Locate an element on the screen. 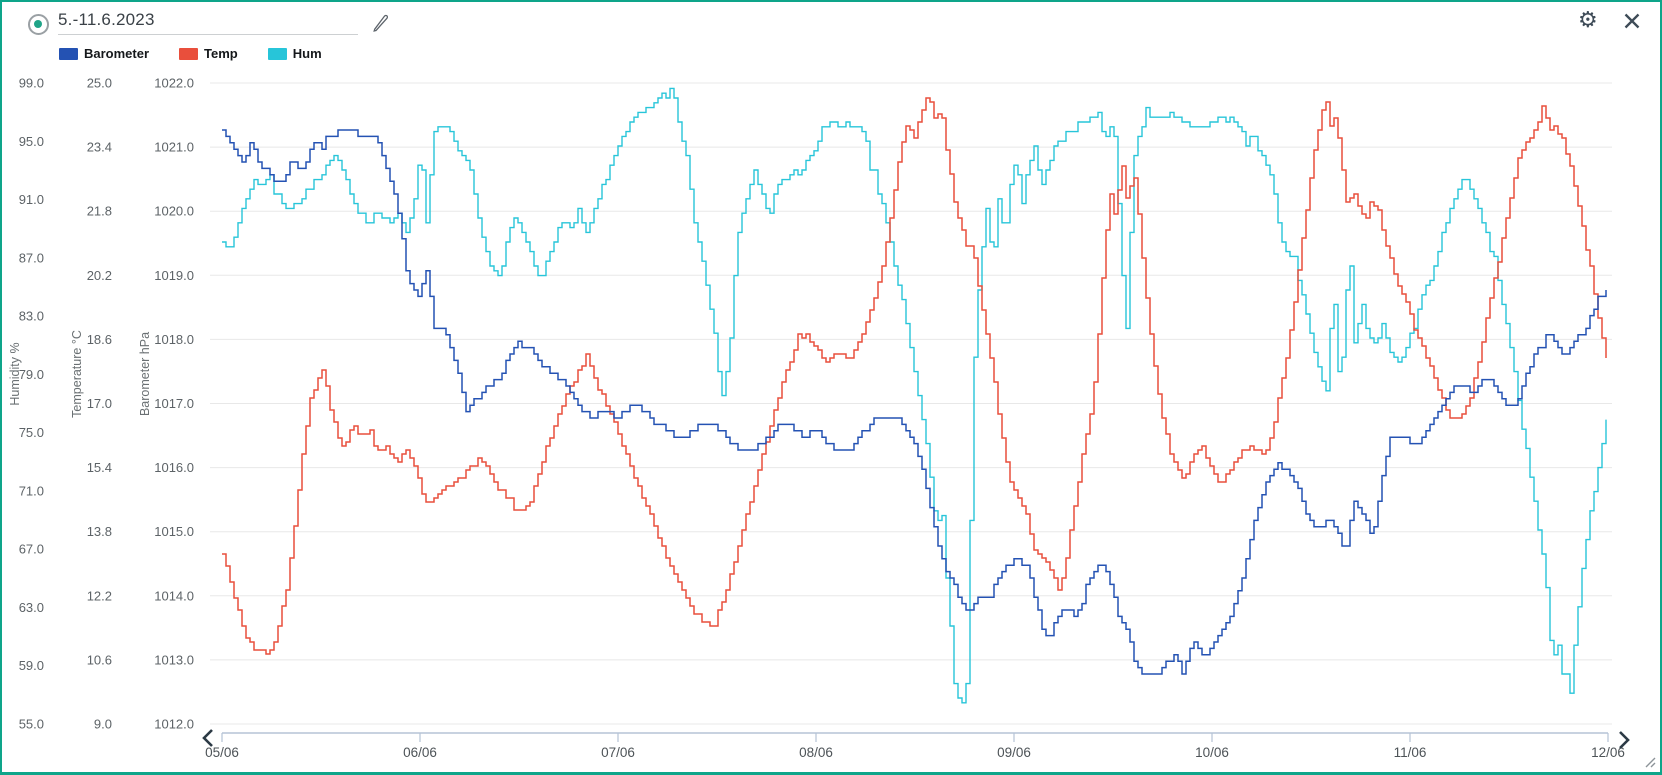  radio-button-icon is located at coordinates (38, 24).